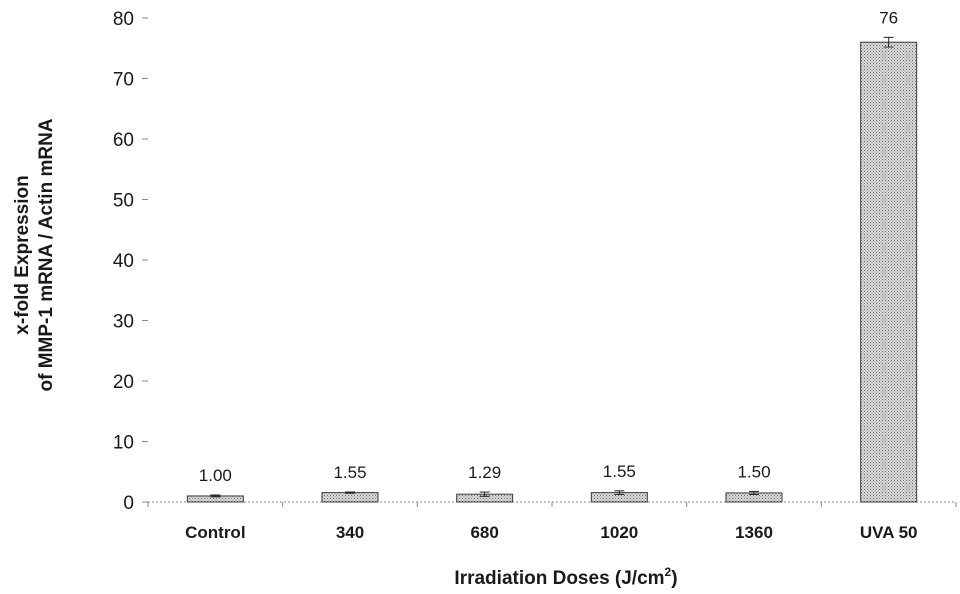 The image size is (960, 594). I want to click on y-tick-label: 0, so click(128, 503).